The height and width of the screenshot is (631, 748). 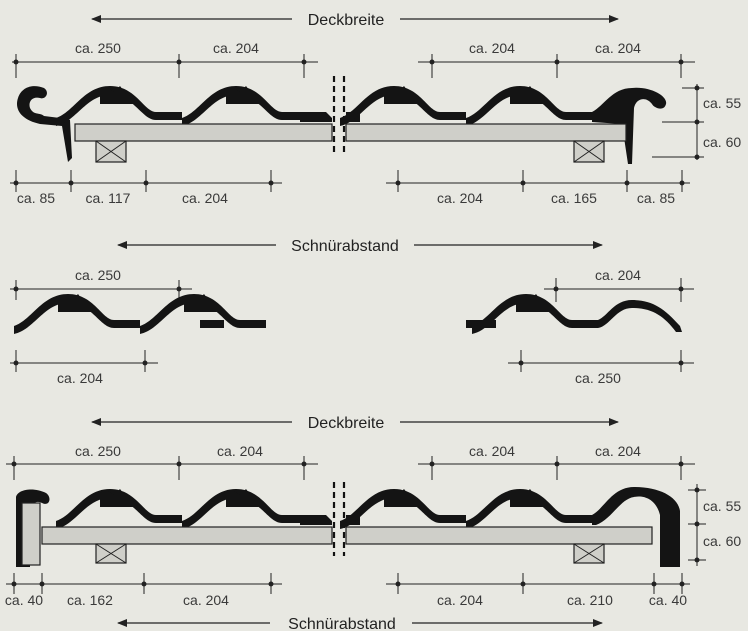 What do you see at coordinates (90, 600) in the screenshot?
I see `dim-label: ca. 162` at bounding box center [90, 600].